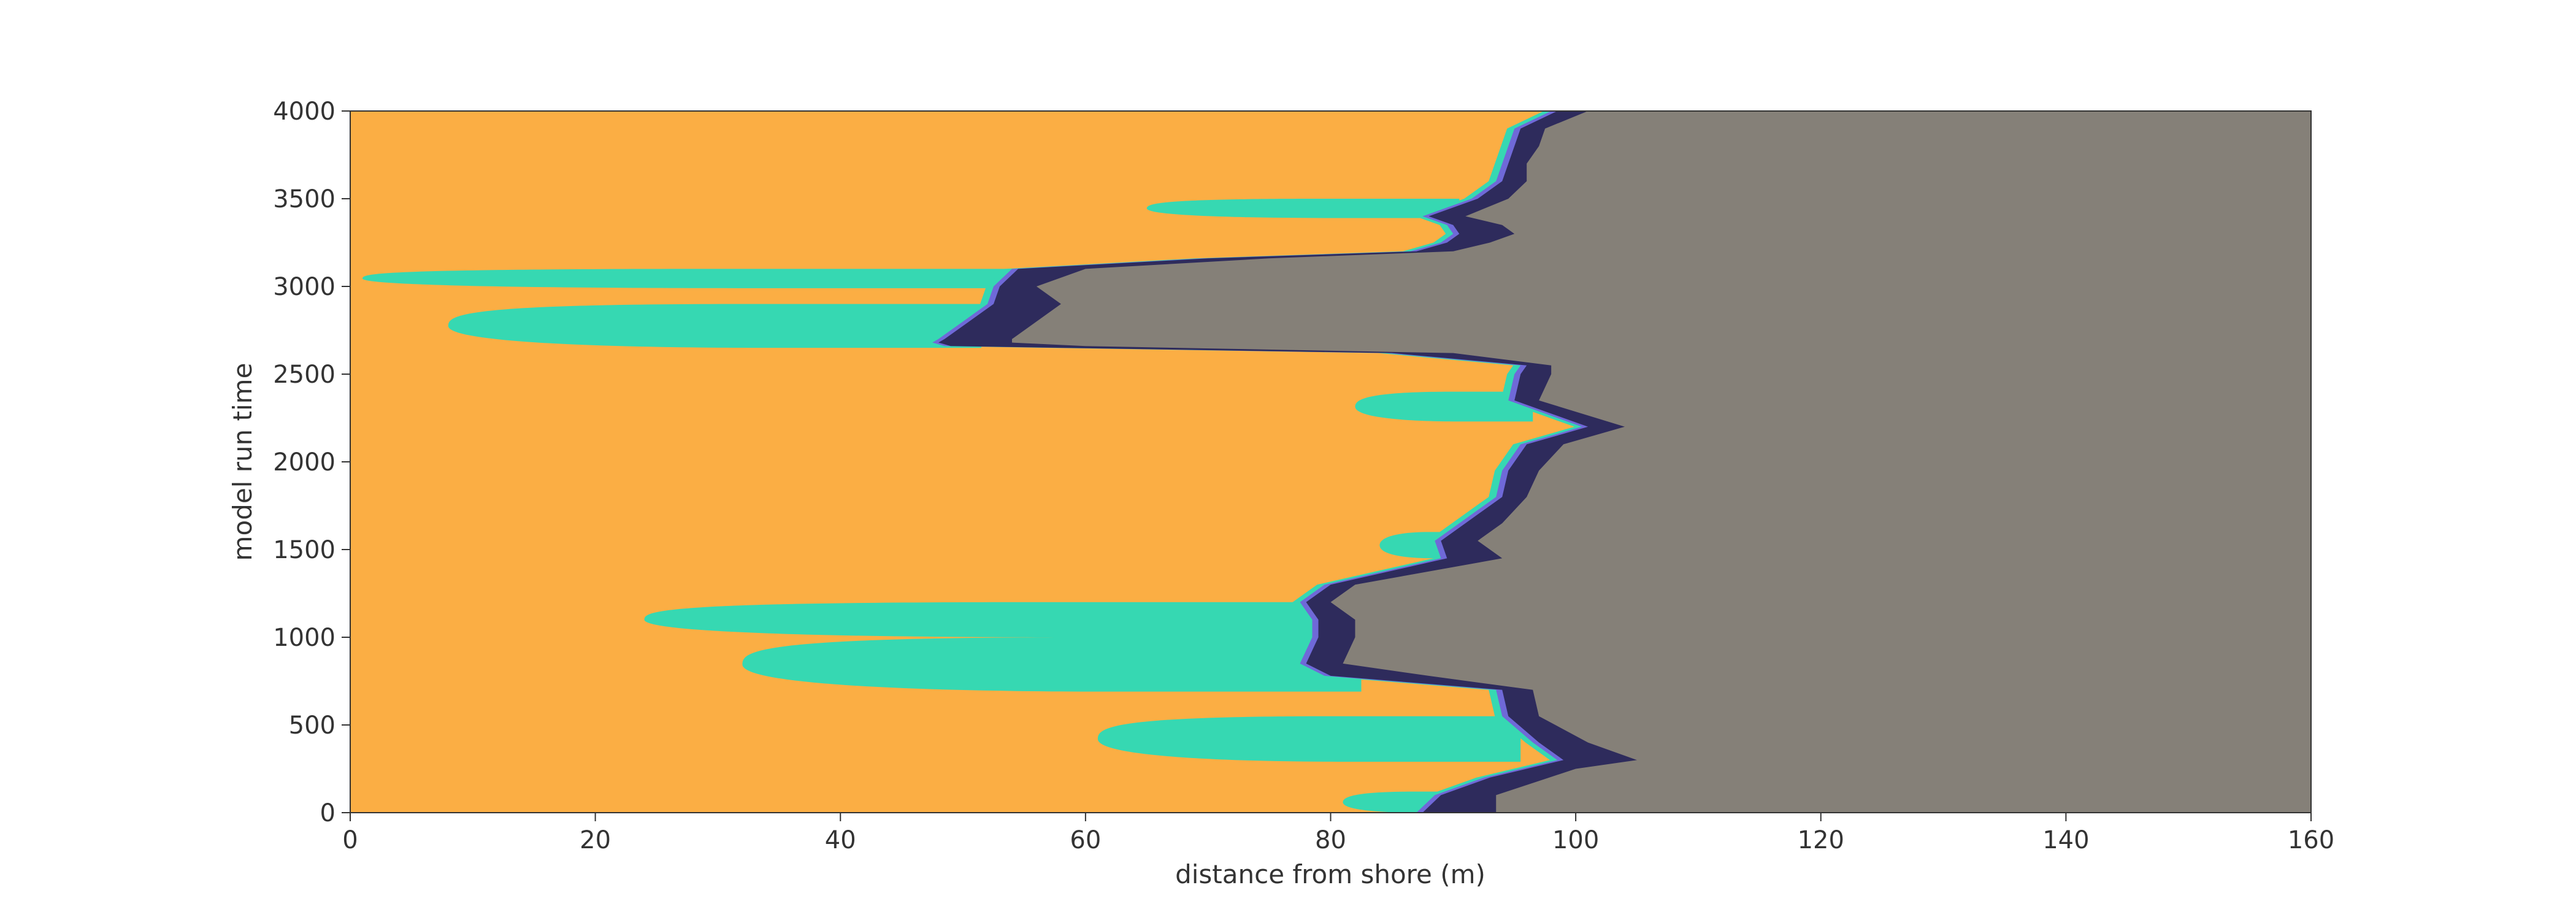  What do you see at coordinates (304, 462) in the screenshot?
I see `y-tick-label: 2000` at bounding box center [304, 462].